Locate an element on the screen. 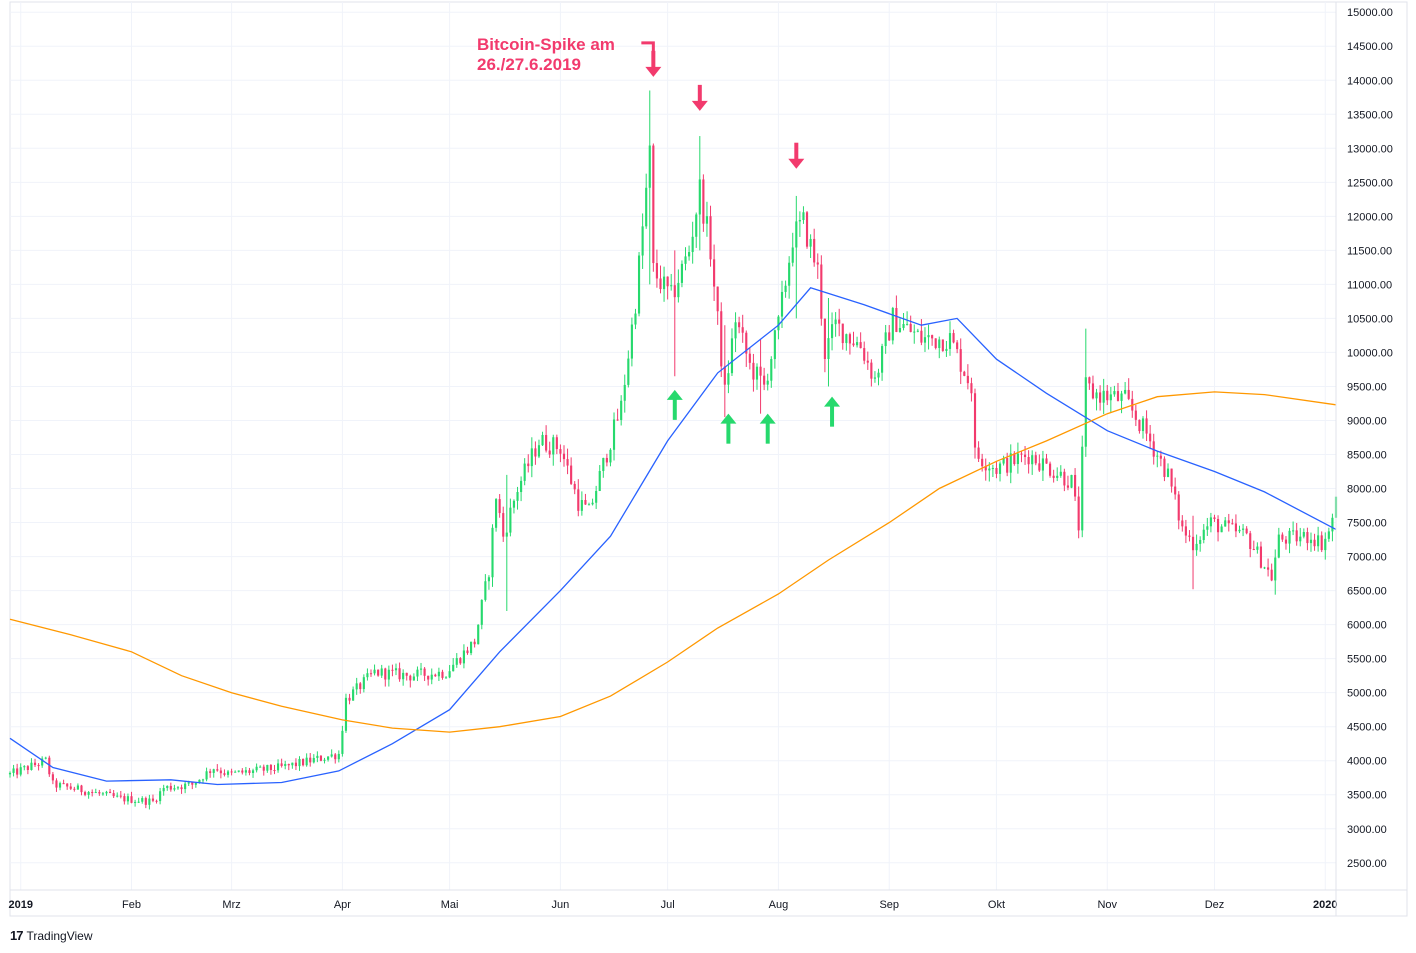 The width and height of the screenshot is (1416, 953). x-tick-label: 2020 is located at coordinates (1325, 905).